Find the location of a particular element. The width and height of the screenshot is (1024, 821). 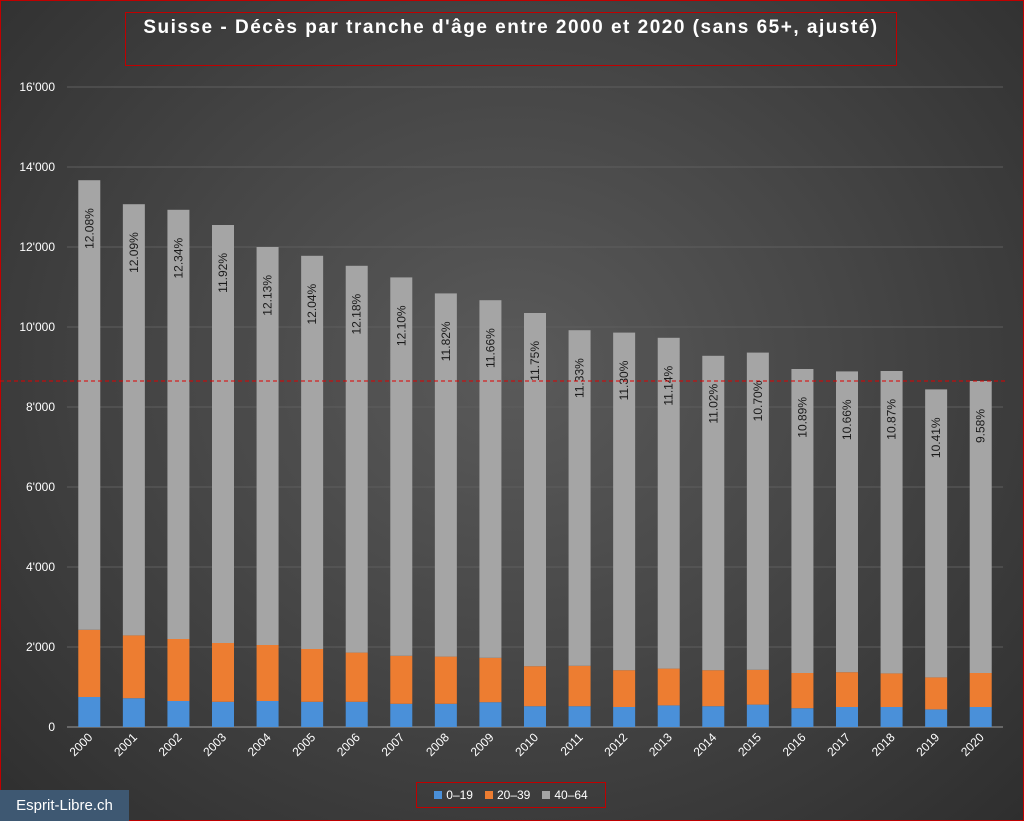

x-tick-label: 2013 is located at coordinates (660, 744).